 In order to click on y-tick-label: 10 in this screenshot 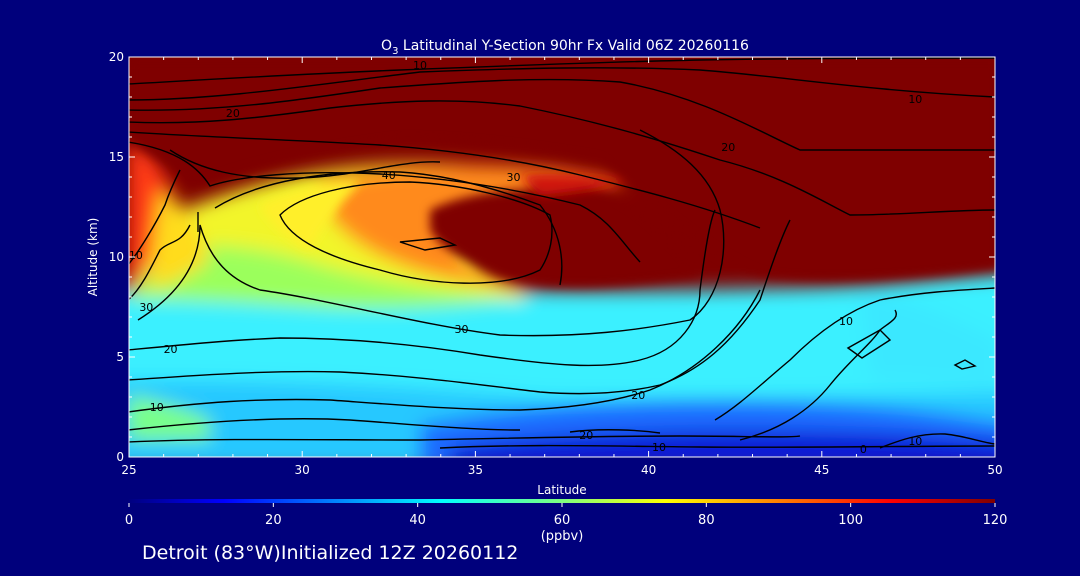, I will do `click(116, 257)`.